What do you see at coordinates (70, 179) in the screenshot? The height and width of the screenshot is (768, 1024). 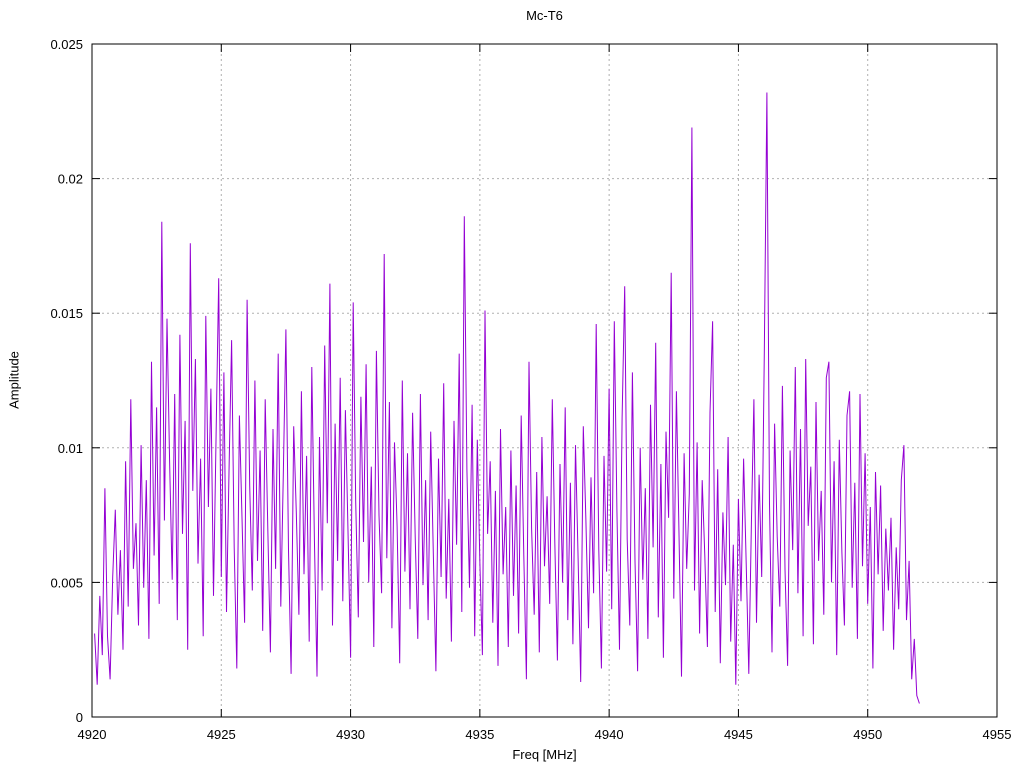 I see `y-tick-label: 0.02` at bounding box center [70, 179].